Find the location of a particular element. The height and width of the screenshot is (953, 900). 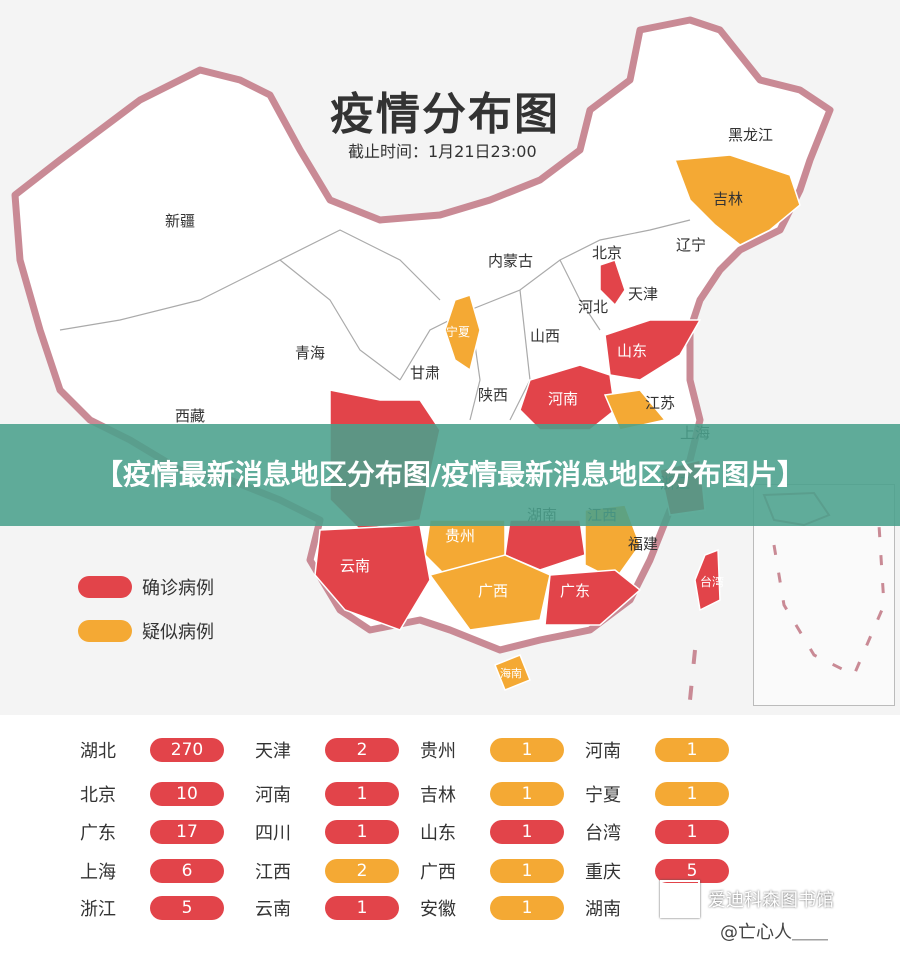

stat-row: 云南 1 is located at coordinates (327, 908).